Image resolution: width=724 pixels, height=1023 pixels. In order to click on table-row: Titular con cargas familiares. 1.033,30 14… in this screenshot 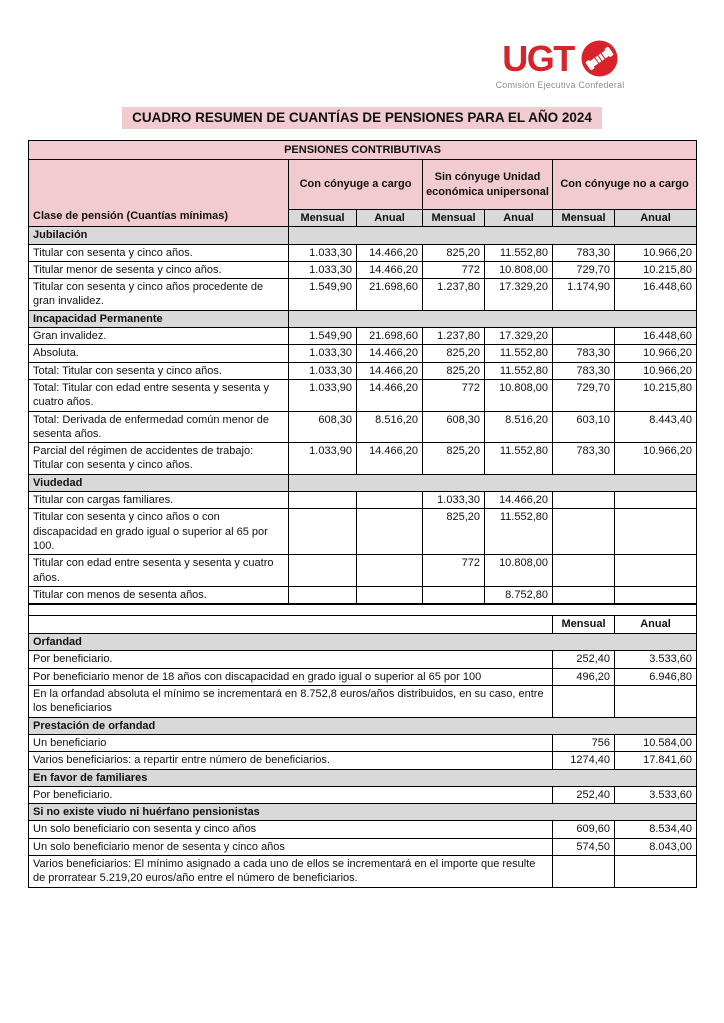, I will do `click(363, 500)`.